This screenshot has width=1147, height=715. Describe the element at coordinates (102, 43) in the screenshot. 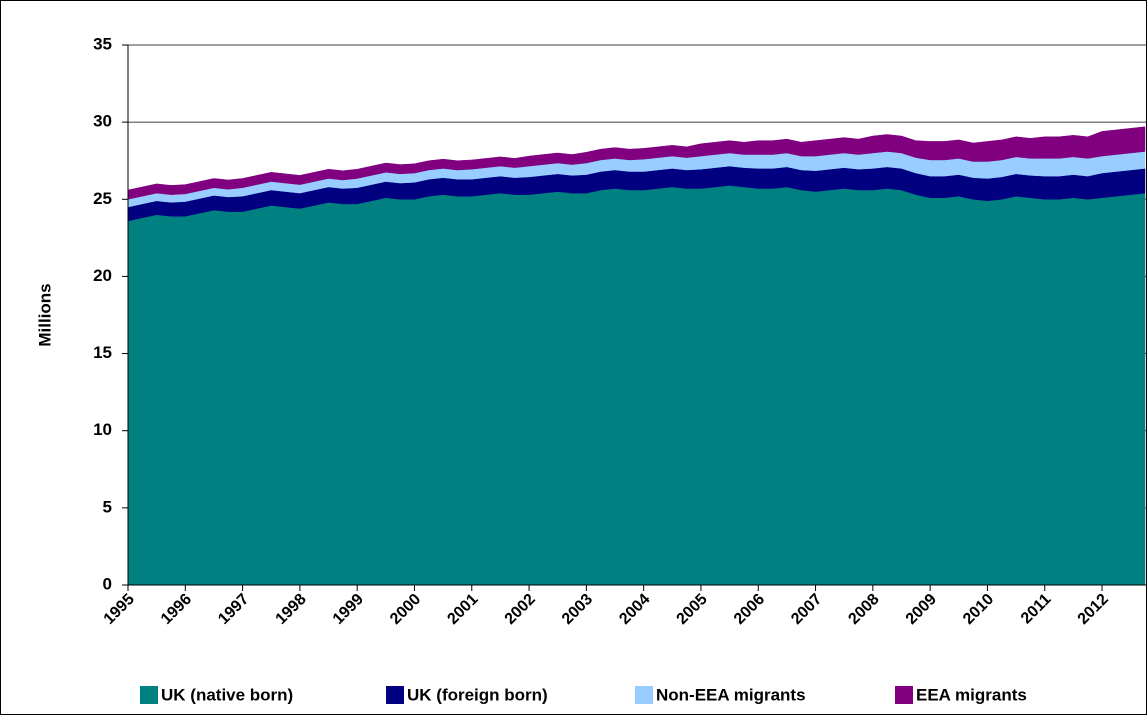

I see `y-tick-label: 35` at that location.